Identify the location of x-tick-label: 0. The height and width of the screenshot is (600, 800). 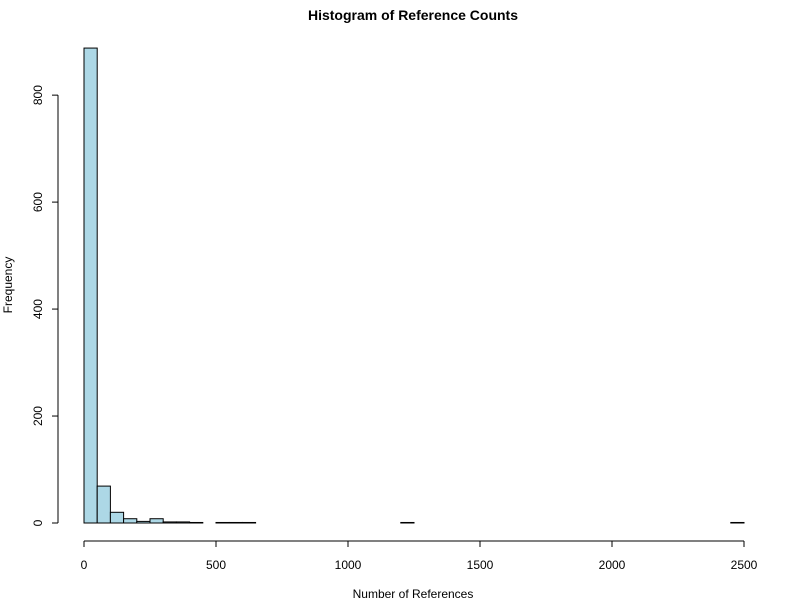
(84, 565).